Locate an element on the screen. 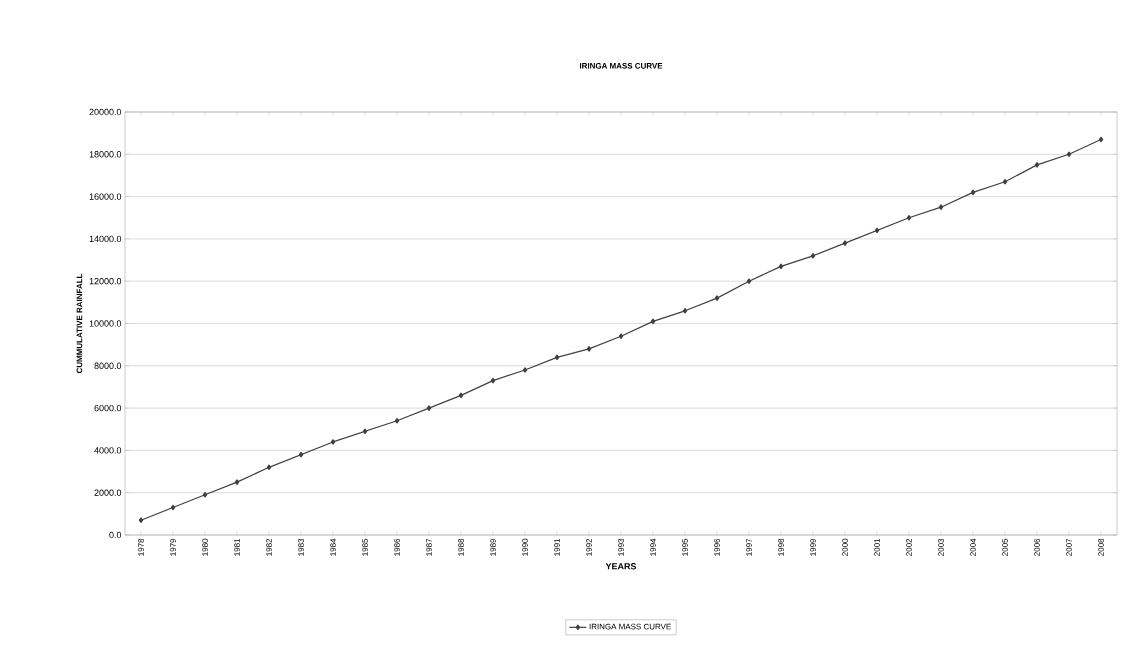  y-tick-label: 0.0 is located at coordinates (115, 535).